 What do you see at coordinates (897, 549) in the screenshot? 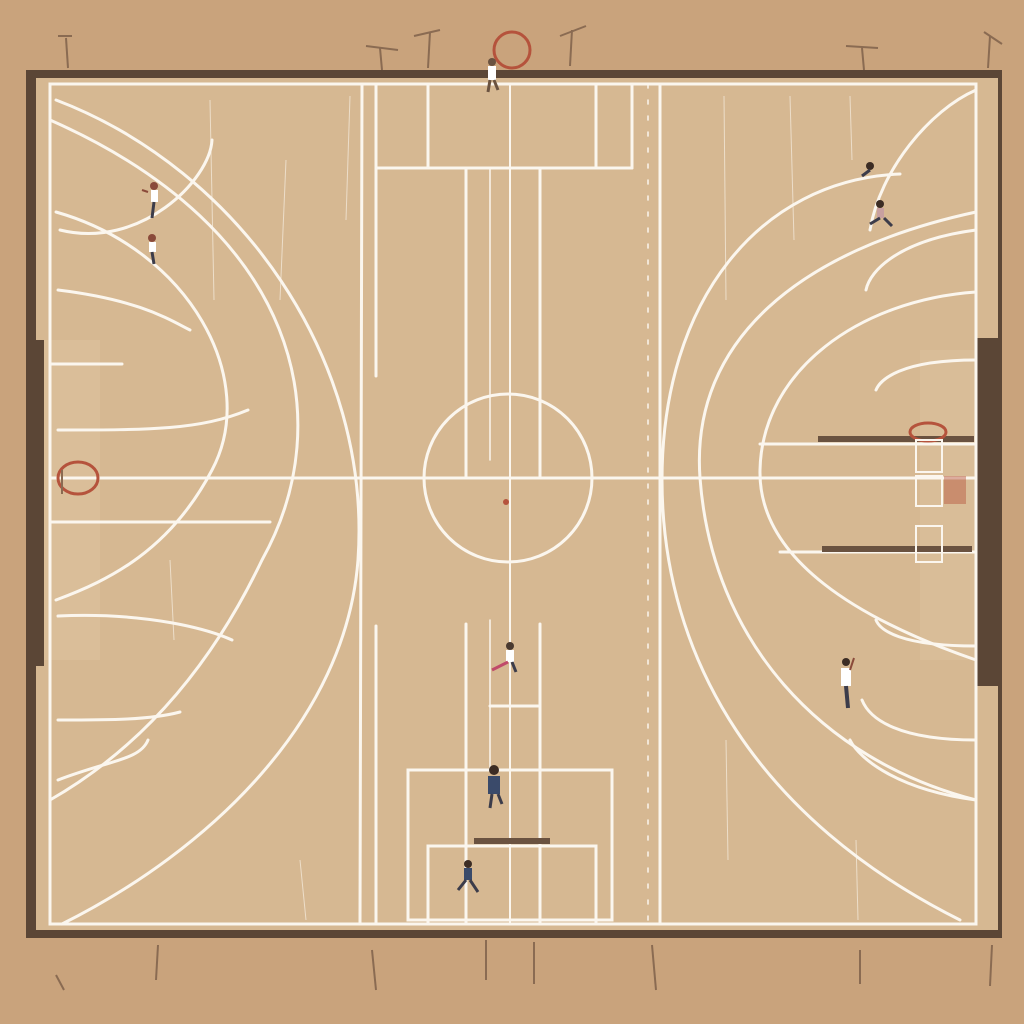
I see `backboard-right-bottom` at bounding box center [897, 549].